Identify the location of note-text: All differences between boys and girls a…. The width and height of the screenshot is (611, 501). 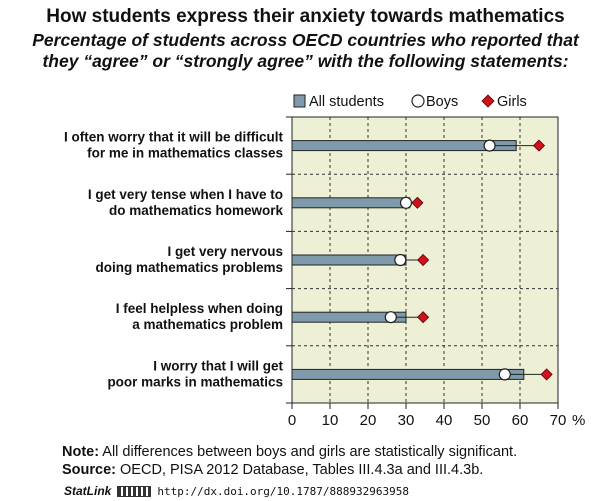
(308, 452).